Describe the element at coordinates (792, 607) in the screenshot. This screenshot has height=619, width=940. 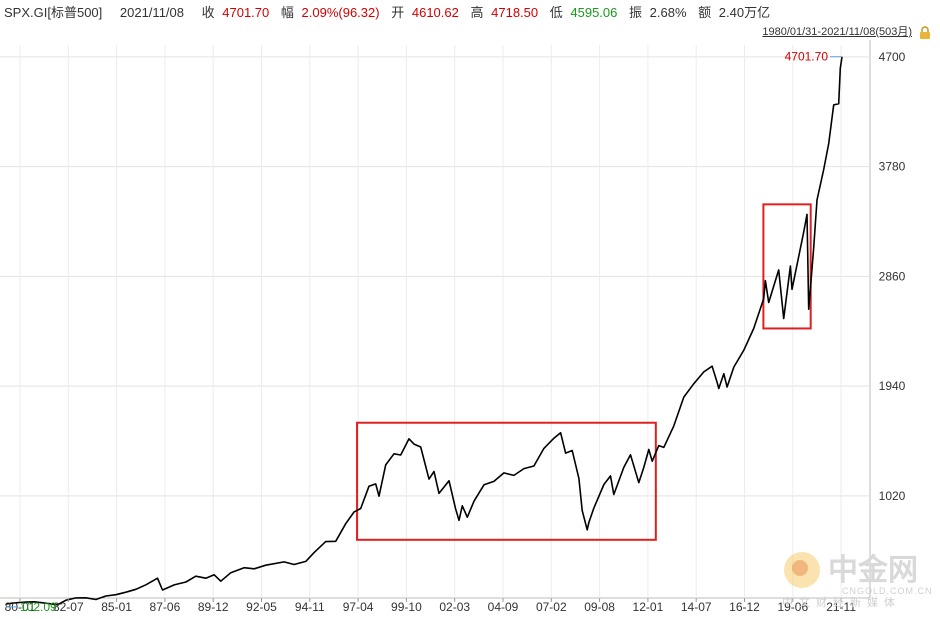
I see `x-tick-label: 19-06` at that location.